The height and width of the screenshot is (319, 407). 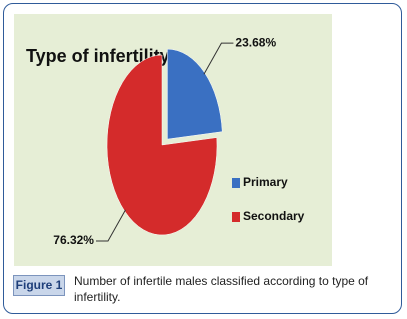 I want to click on data-label: 23.68%, so click(x=255, y=42).